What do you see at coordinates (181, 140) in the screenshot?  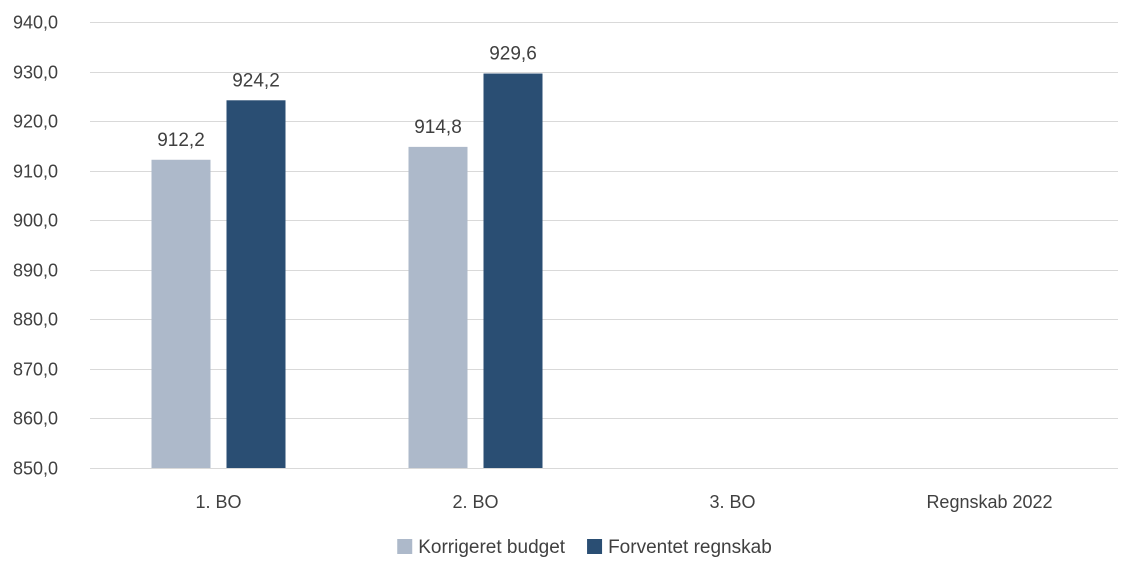 I see `data-label: 912,2` at bounding box center [181, 140].